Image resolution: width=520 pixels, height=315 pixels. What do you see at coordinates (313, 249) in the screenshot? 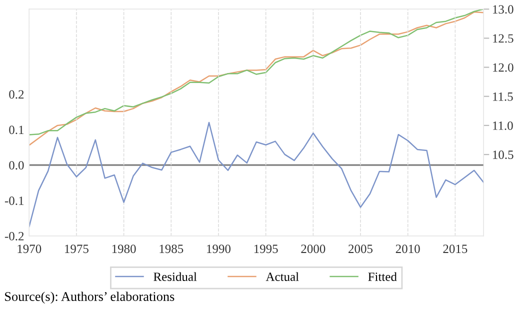
I see `x-tick-label: 2000` at bounding box center [313, 249].